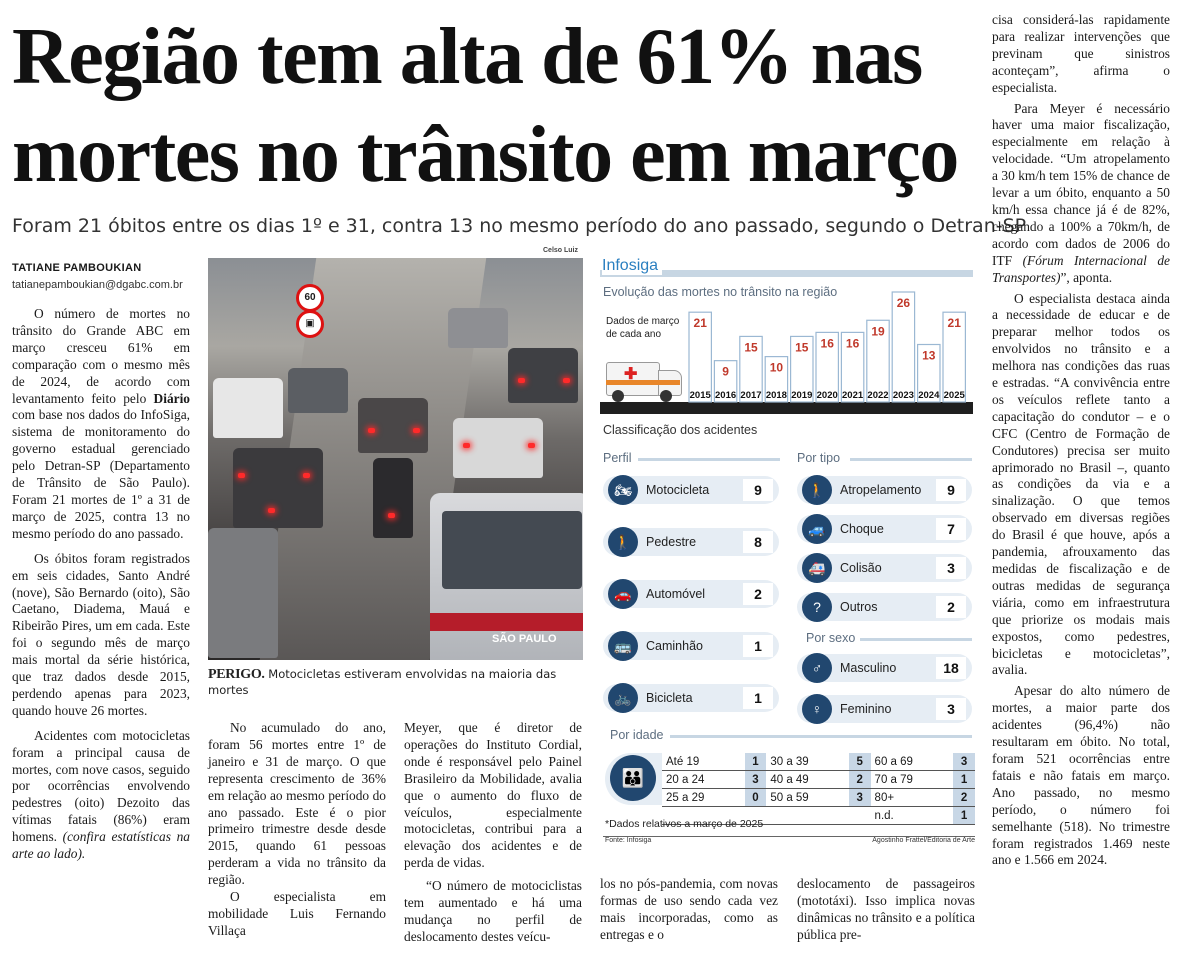 The image size is (1179, 958). I want to click on row-value: 8, so click(758, 542).